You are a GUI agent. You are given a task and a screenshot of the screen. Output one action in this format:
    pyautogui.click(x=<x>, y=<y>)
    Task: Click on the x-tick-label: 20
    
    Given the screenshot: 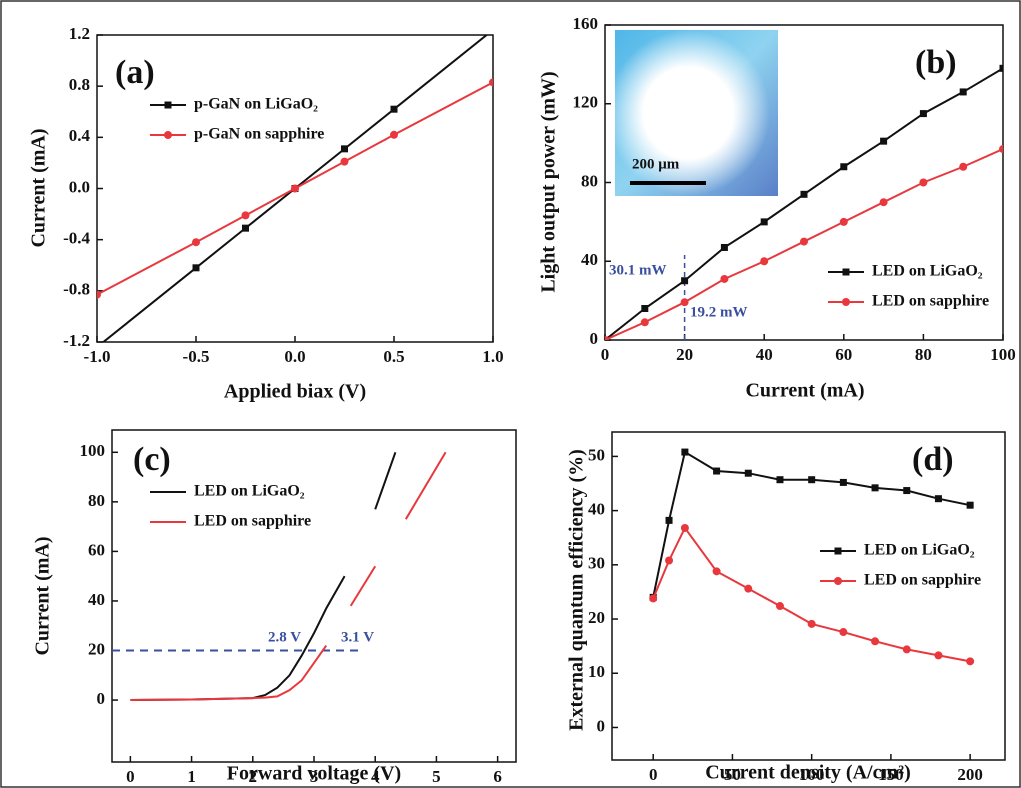 What is the action you would take?
    pyautogui.click(x=684, y=354)
    